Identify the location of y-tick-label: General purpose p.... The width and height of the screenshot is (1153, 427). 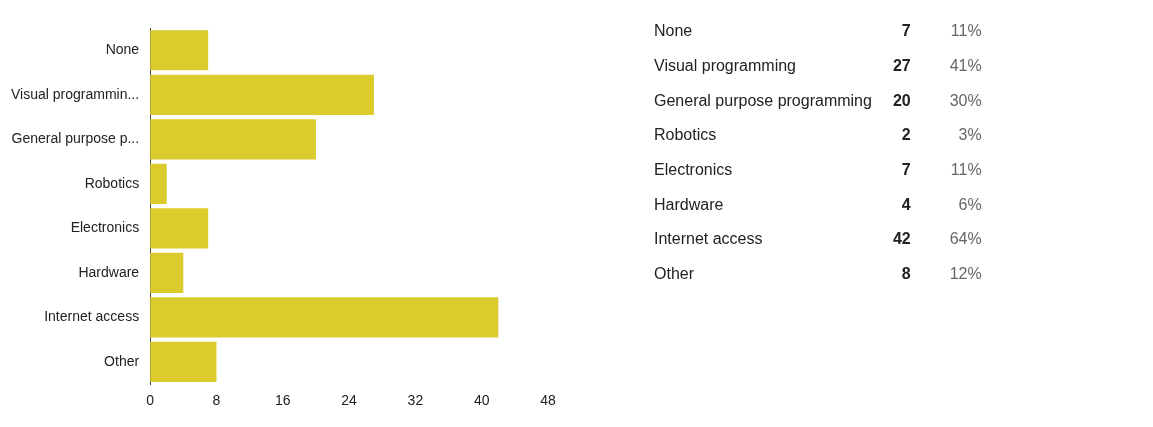
(75, 138).